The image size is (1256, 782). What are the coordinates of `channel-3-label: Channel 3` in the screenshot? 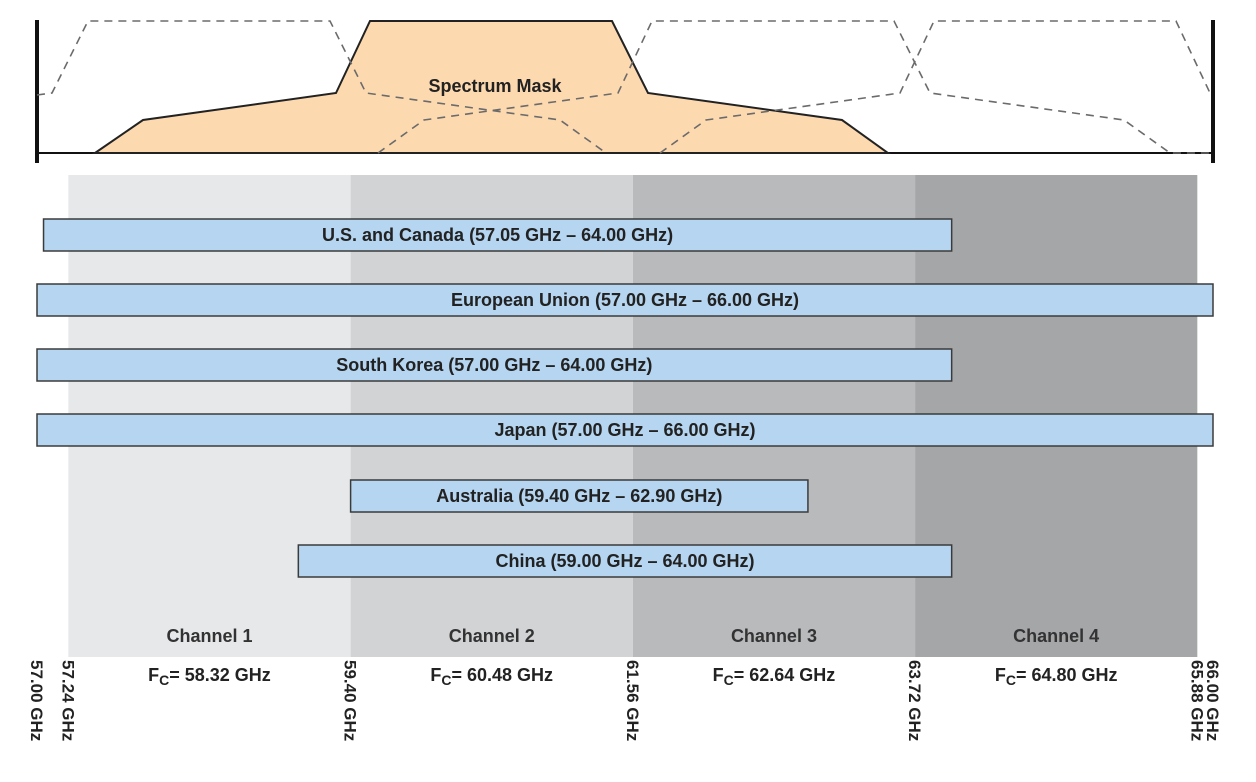 It's located at (774, 636).